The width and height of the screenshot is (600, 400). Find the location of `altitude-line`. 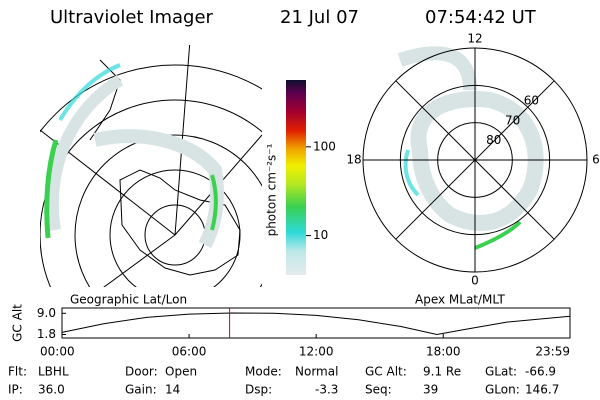

altitude-line is located at coordinates (316, 323).